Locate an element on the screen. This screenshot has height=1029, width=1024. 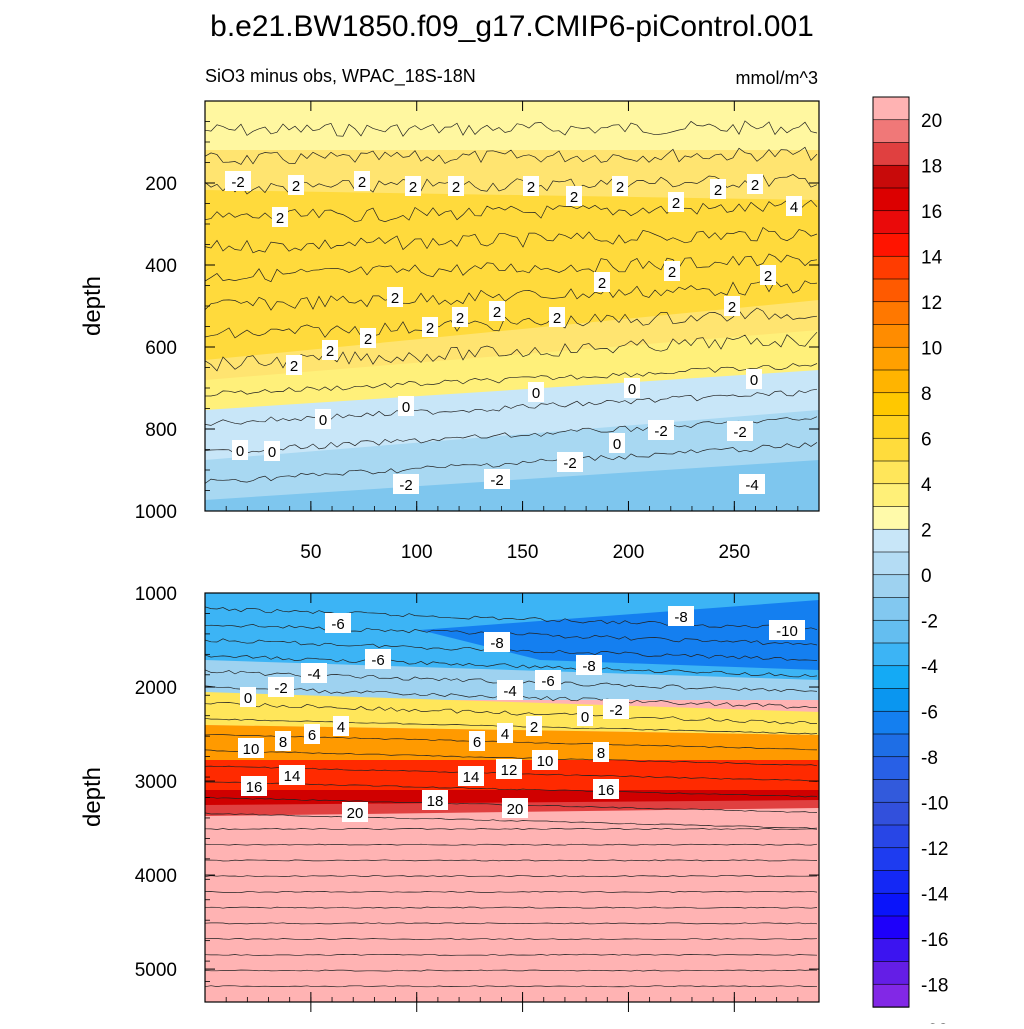
y-tick-label: 800 is located at coordinates (161, 430).